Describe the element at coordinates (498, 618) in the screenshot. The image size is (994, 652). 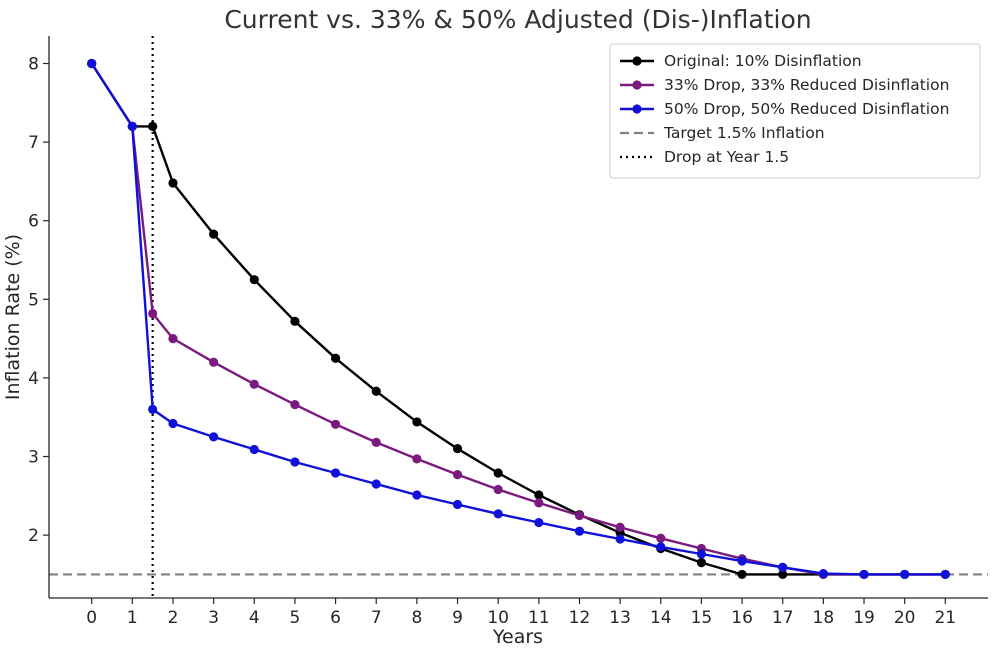
I see `x-tick-label: 10` at that location.